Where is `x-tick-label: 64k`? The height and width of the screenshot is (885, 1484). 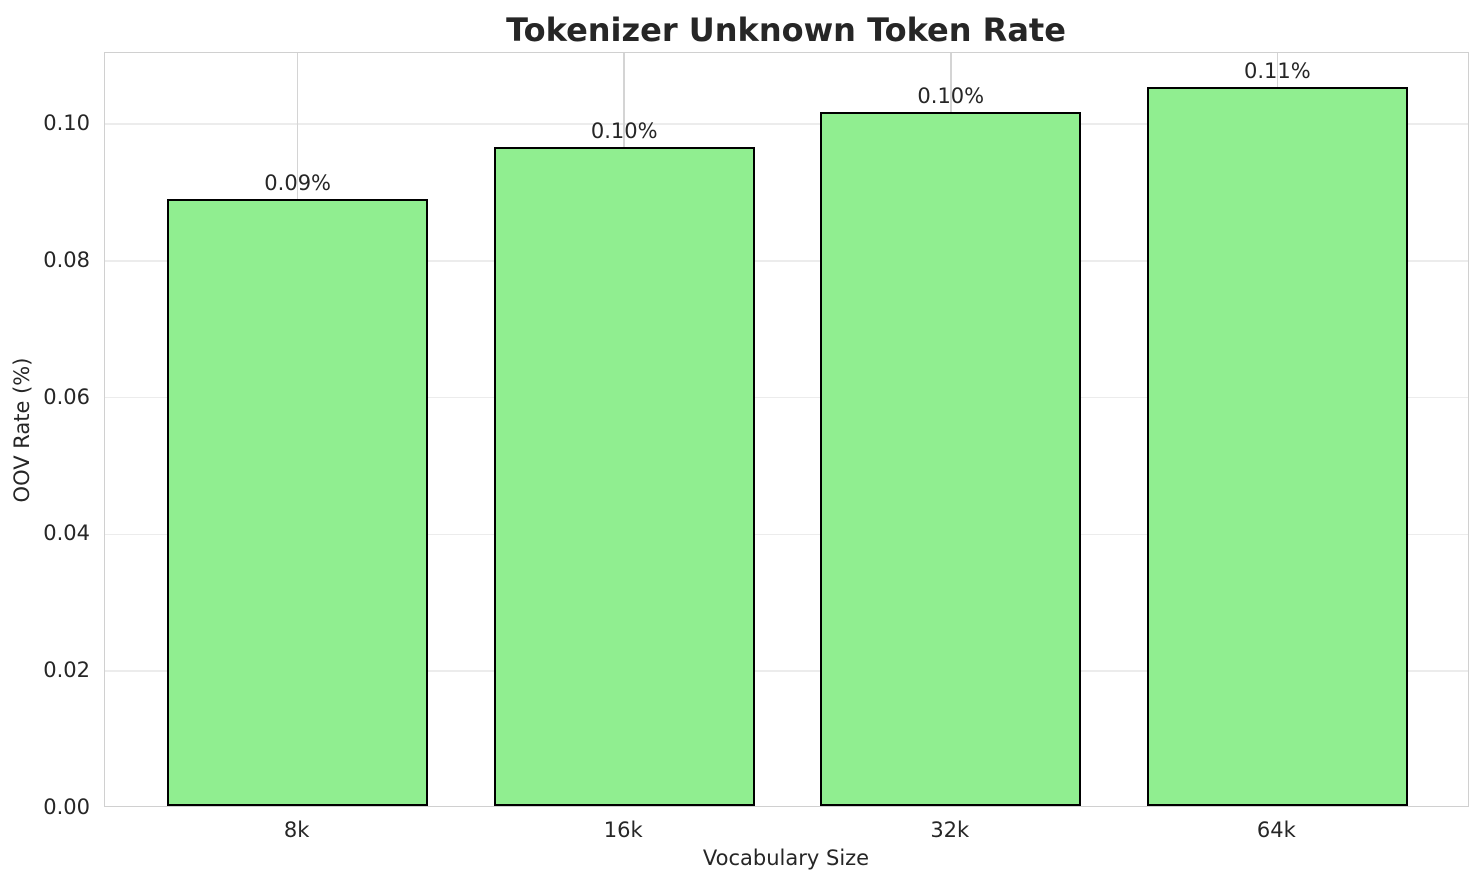 x-tick-label: 64k is located at coordinates (1276, 830).